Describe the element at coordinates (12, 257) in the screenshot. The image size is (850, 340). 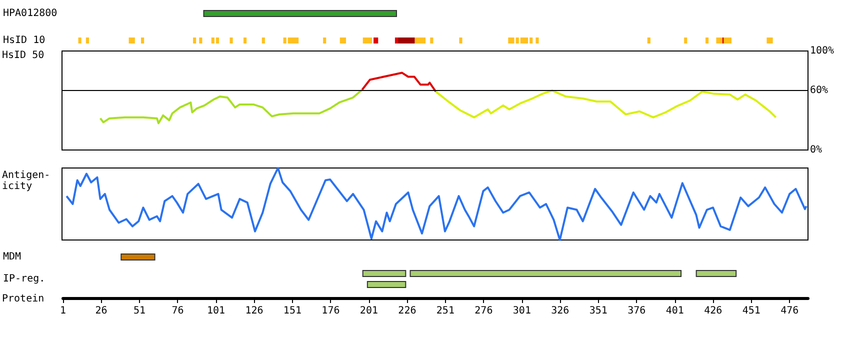
I see `y-tick-label: MDM` at that location.